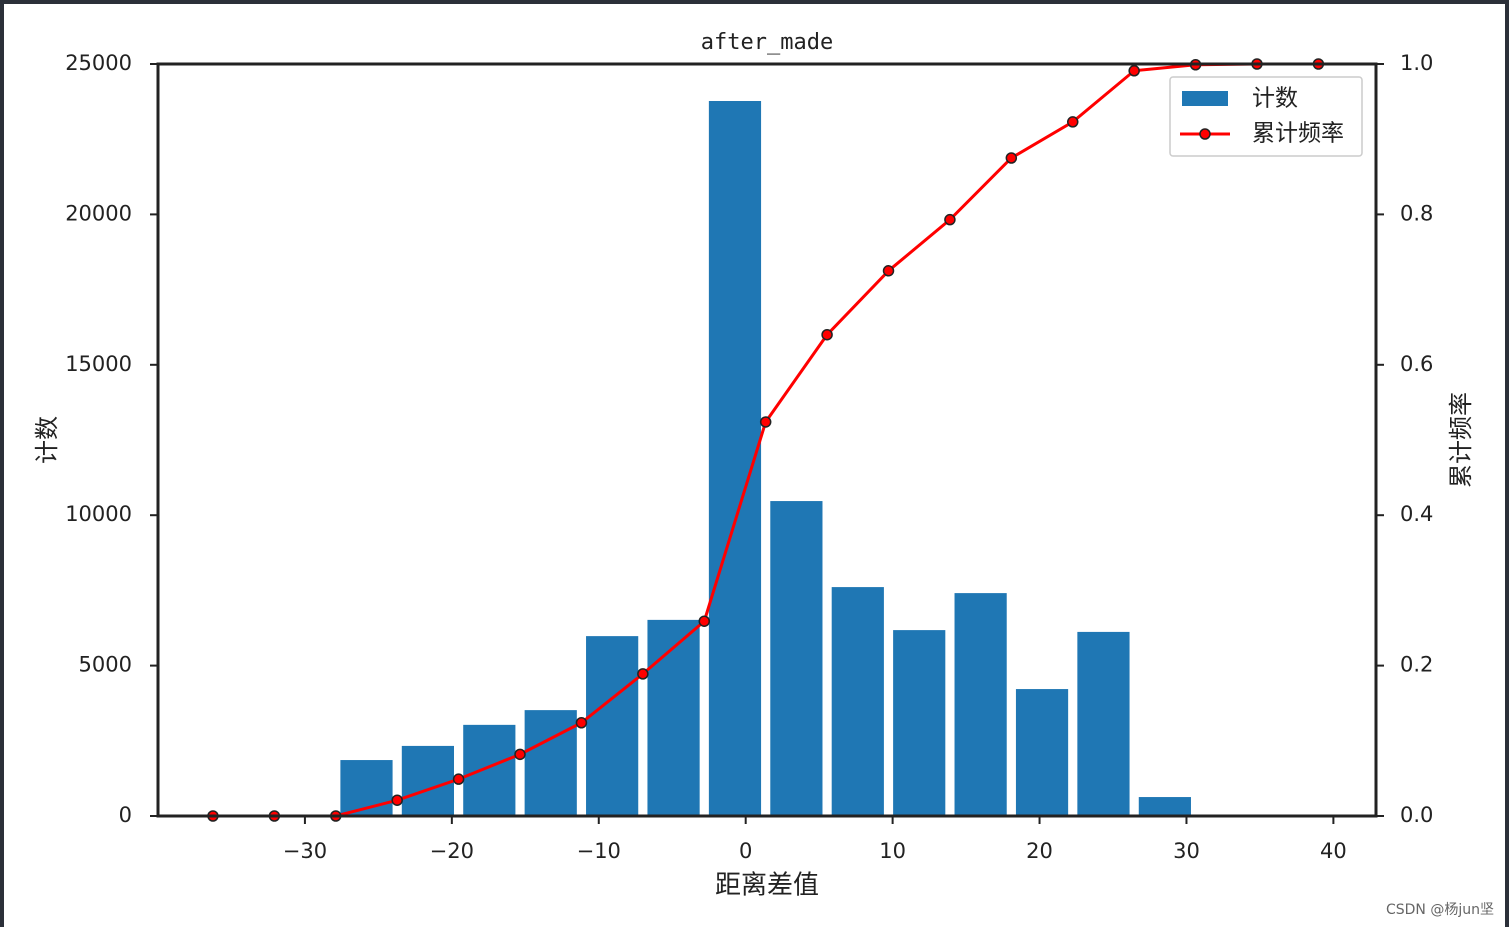  What do you see at coordinates (125, 815) in the screenshot?
I see `y-tick-label: 0` at bounding box center [125, 815].